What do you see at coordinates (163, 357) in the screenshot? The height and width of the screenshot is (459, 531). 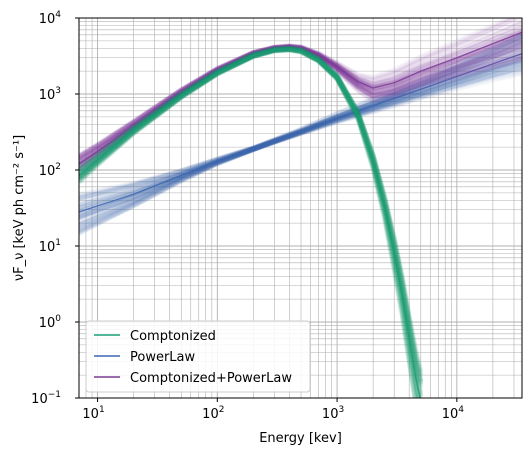 I see `legend-label: PowerLaw` at bounding box center [163, 357].